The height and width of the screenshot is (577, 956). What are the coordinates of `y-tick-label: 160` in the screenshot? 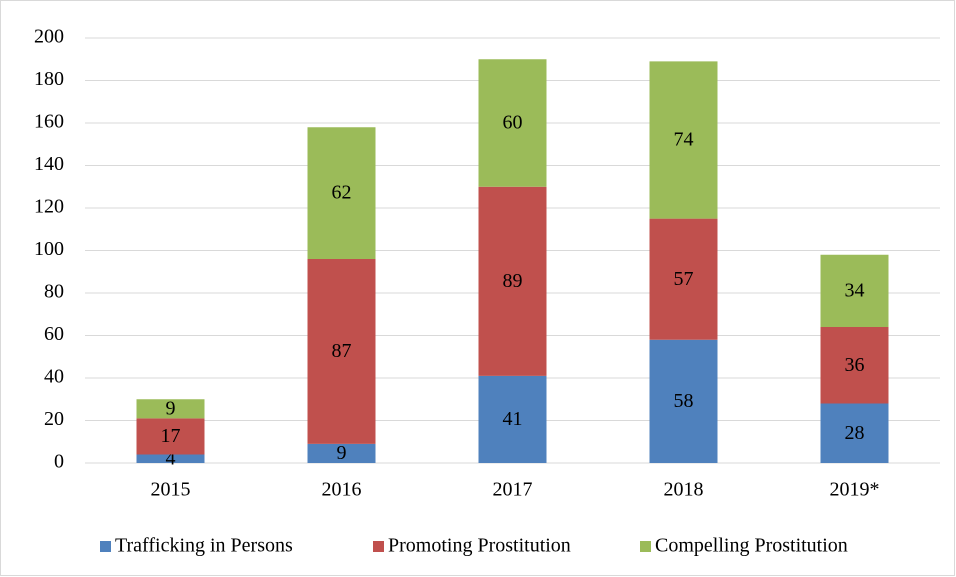 It's located at (49, 122).